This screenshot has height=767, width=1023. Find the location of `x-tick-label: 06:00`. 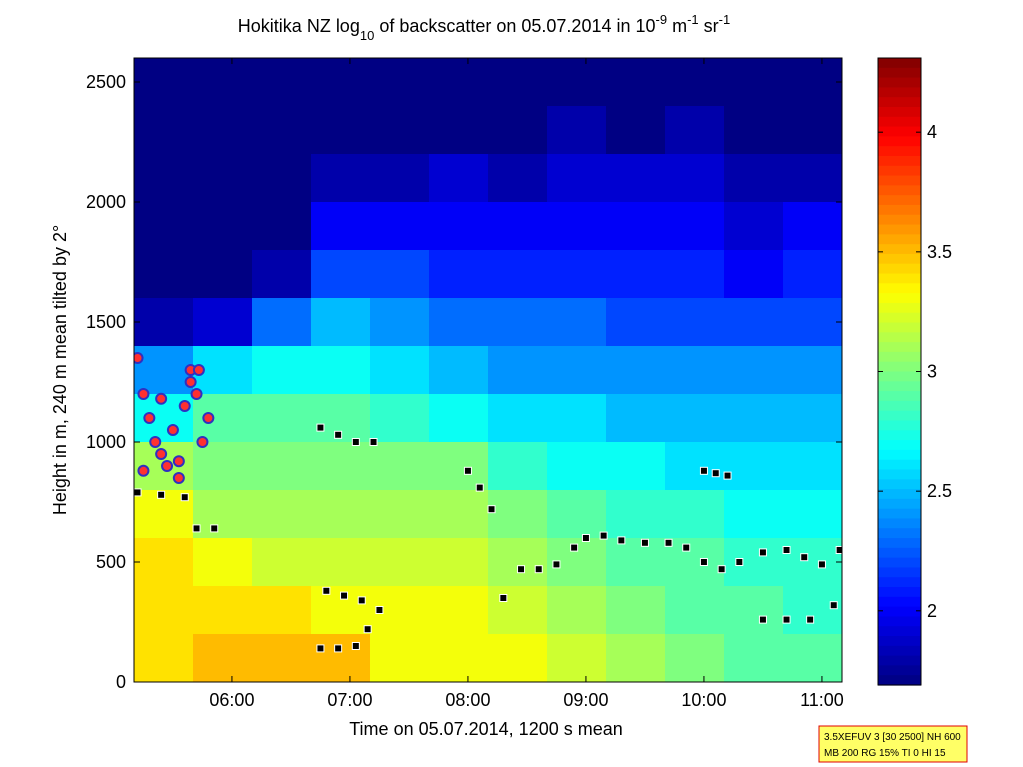

x-tick-label: 06:00 is located at coordinates (231, 700).